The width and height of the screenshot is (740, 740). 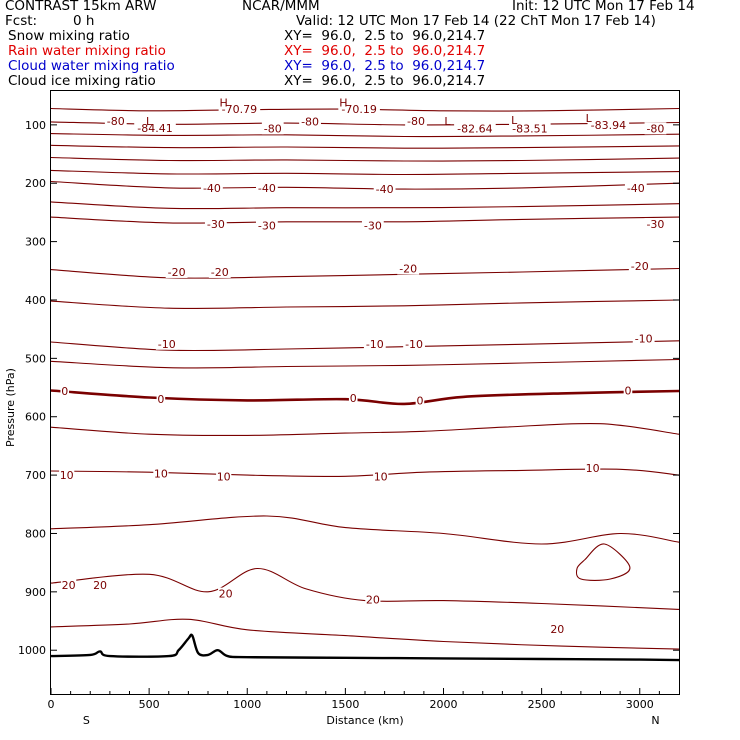 I want to click on x-tick-label: 2000, so click(x=444, y=704).